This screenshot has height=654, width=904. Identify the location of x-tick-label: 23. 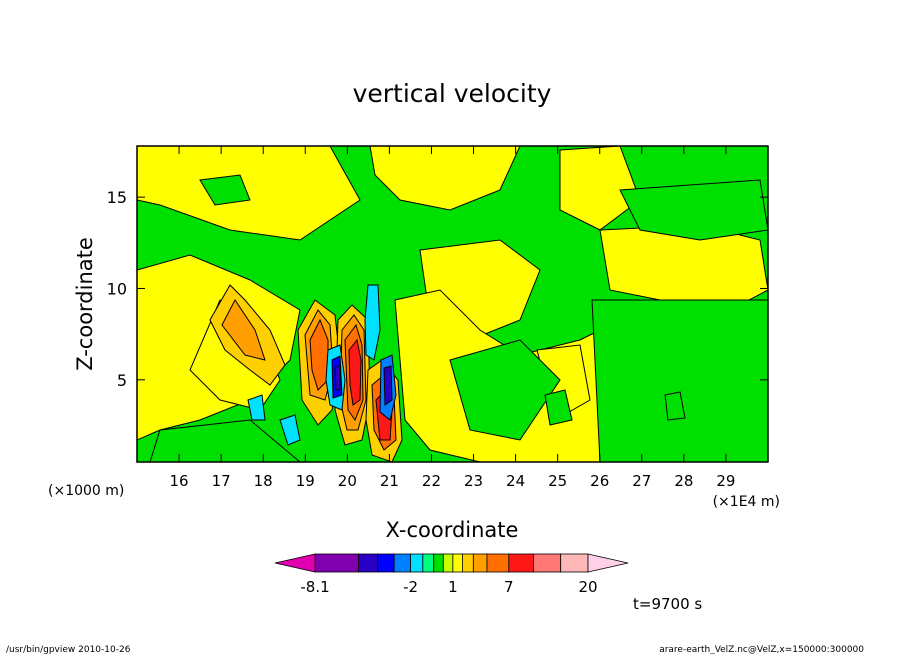
(473, 481).